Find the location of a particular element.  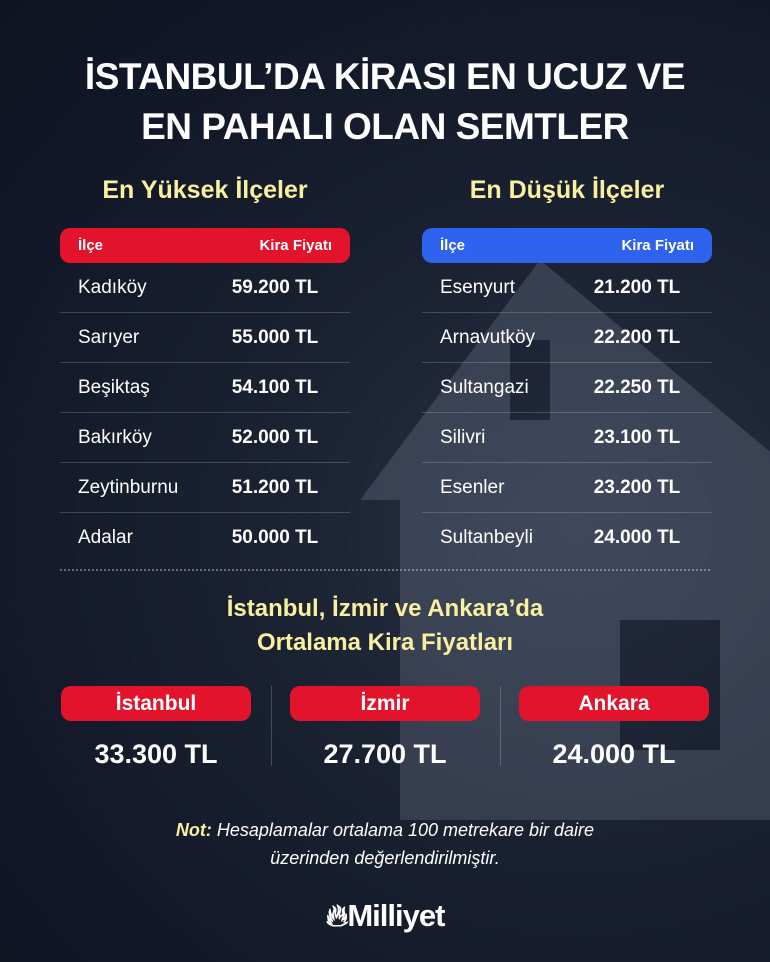

city-label: İzmir is located at coordinates (385, 703).